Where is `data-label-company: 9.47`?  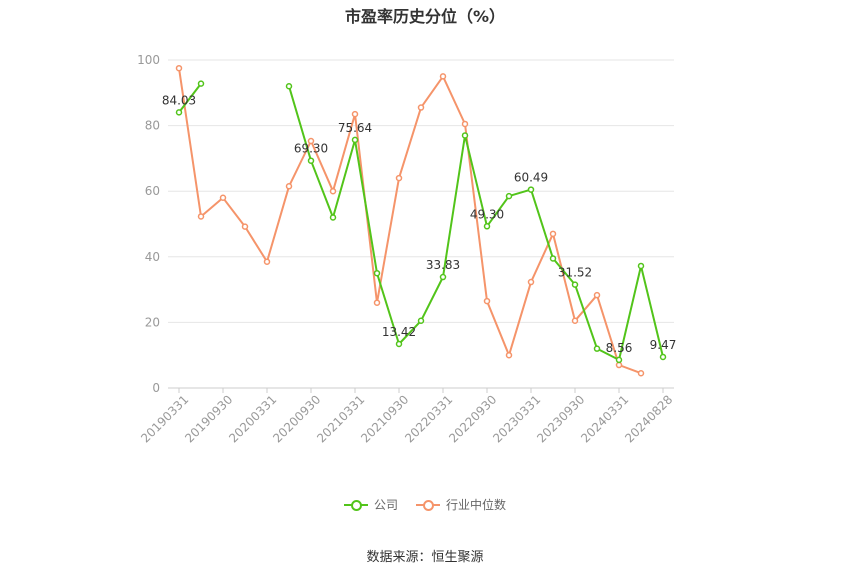 data-label-company: 9.47 is located at coordinates (663, 345).